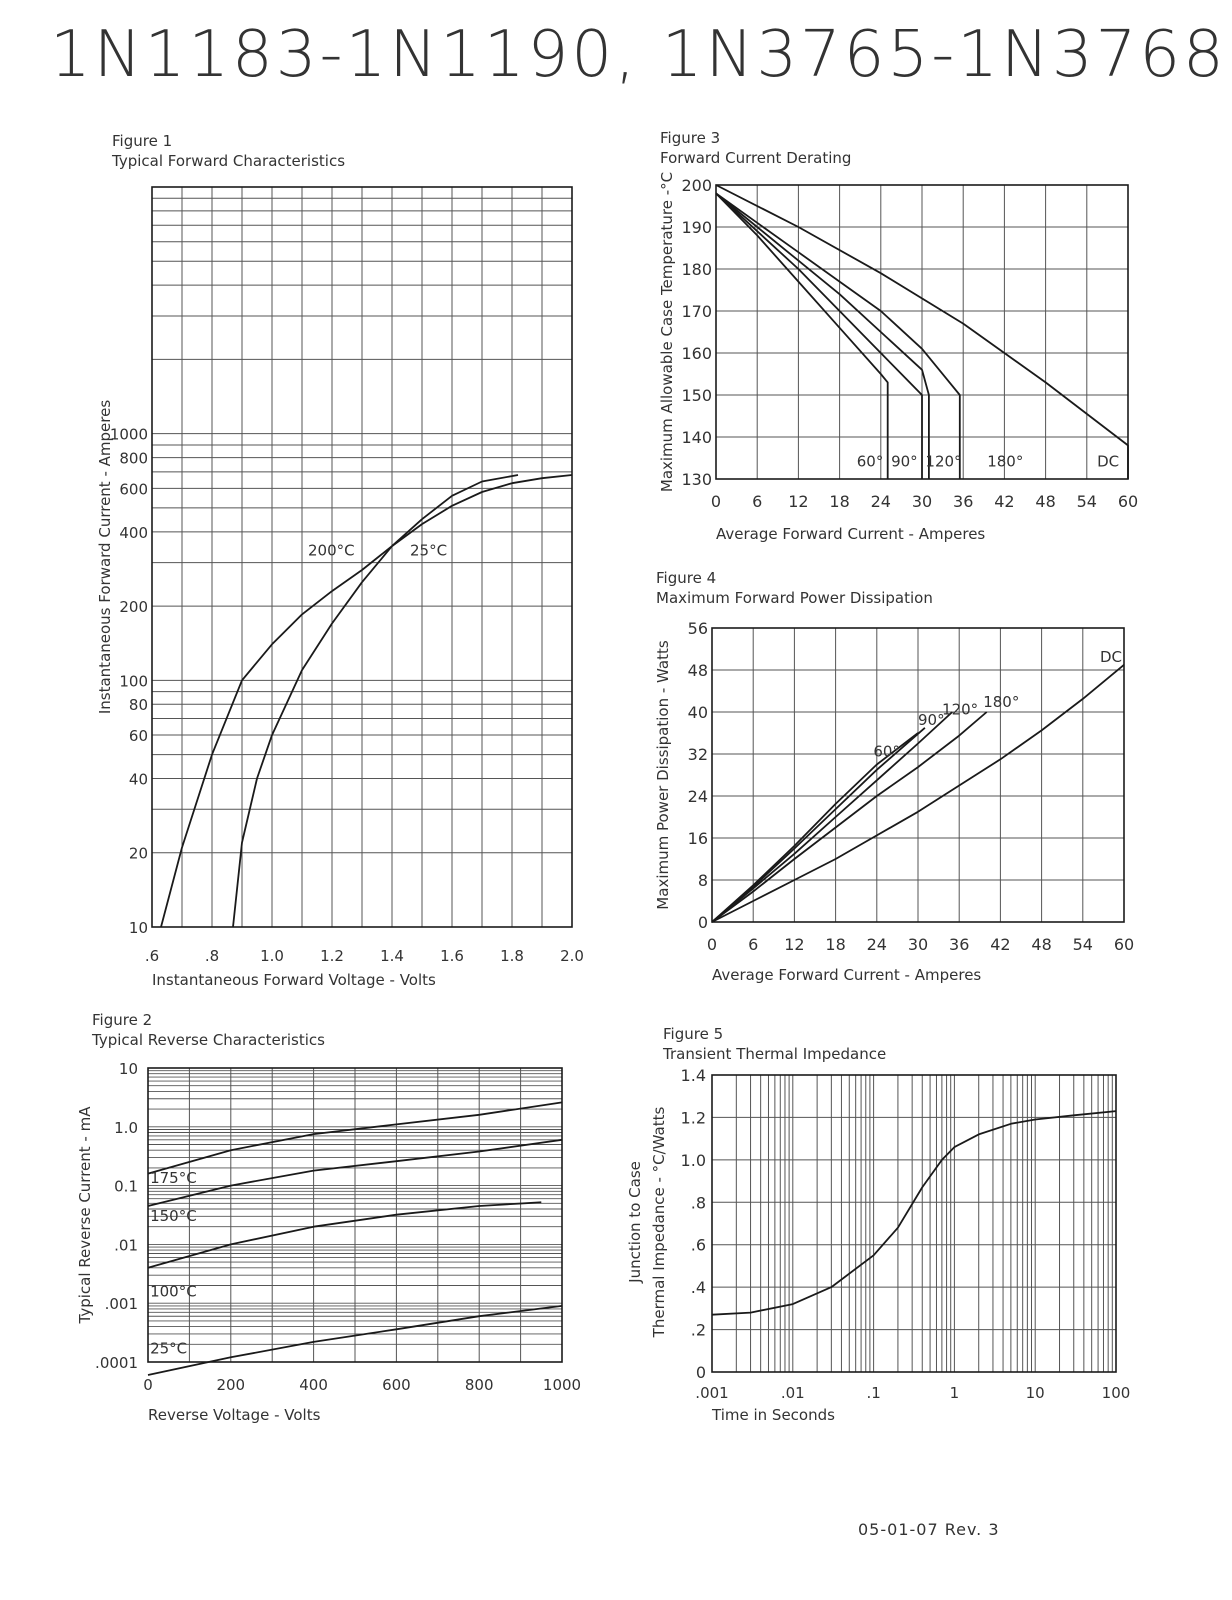 This screenshot has height=1600, width=1232. Describe the element at coordinates (793, 1393) in the screenshot. I see `fig5-x-tick: .01` at that location.